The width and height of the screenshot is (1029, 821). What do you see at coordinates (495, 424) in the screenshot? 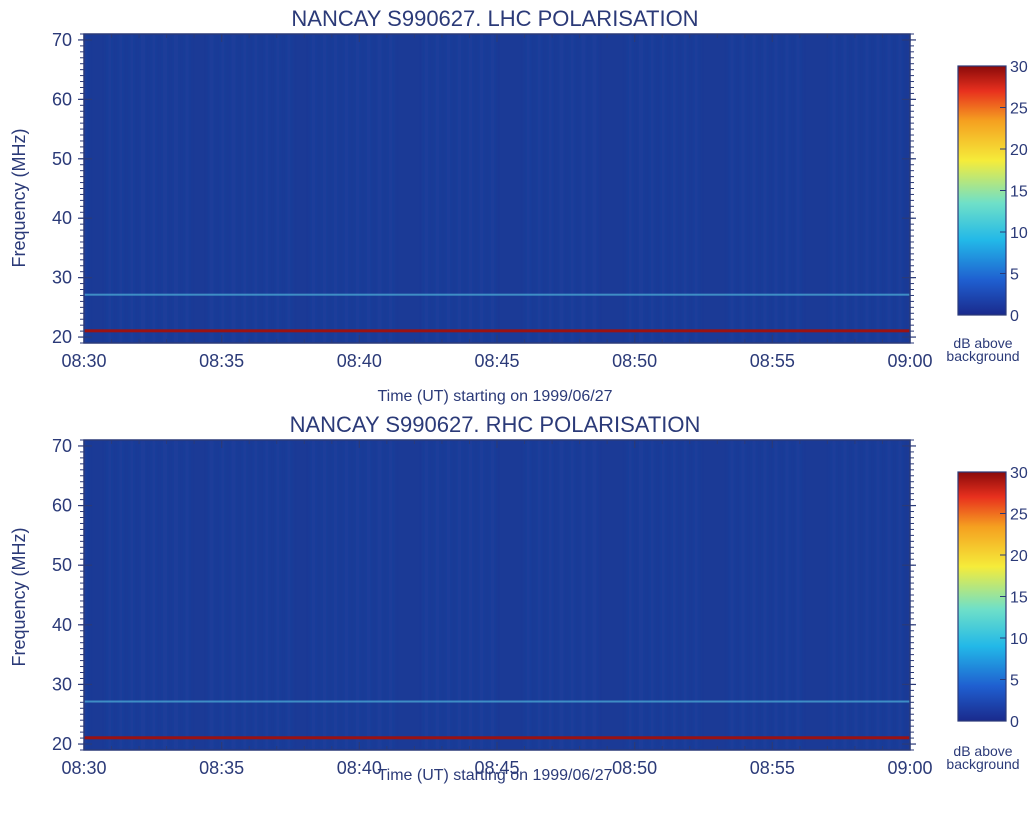
I see `panel-title: NANCAY S990627. RHC POLARISATION` at bounding box center [495, 424].